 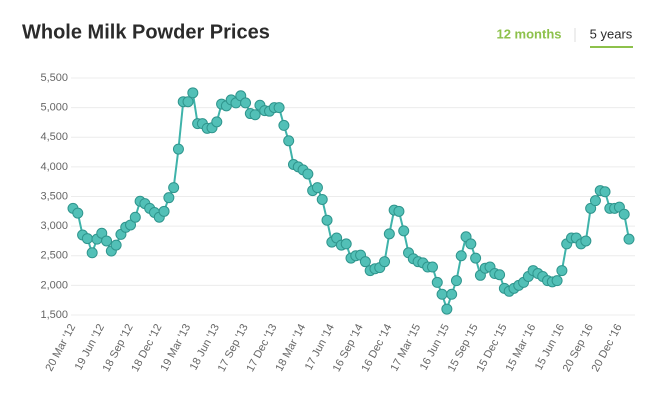 What do you see at coordinates (54, 226) in the screenshot?
I see `y-tick-label: 3,000` at bounding box center [54, 226].